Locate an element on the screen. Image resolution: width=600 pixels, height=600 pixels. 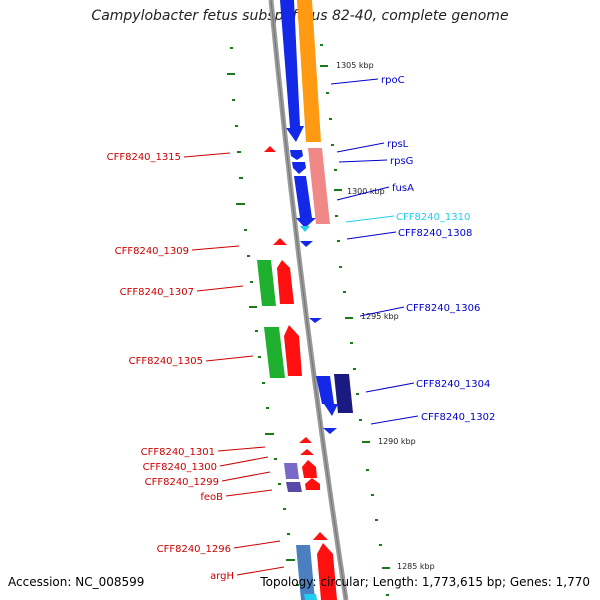
gene-label-CFF8240_1308: CFF8240_1308 is located at coordinates (435, 233).